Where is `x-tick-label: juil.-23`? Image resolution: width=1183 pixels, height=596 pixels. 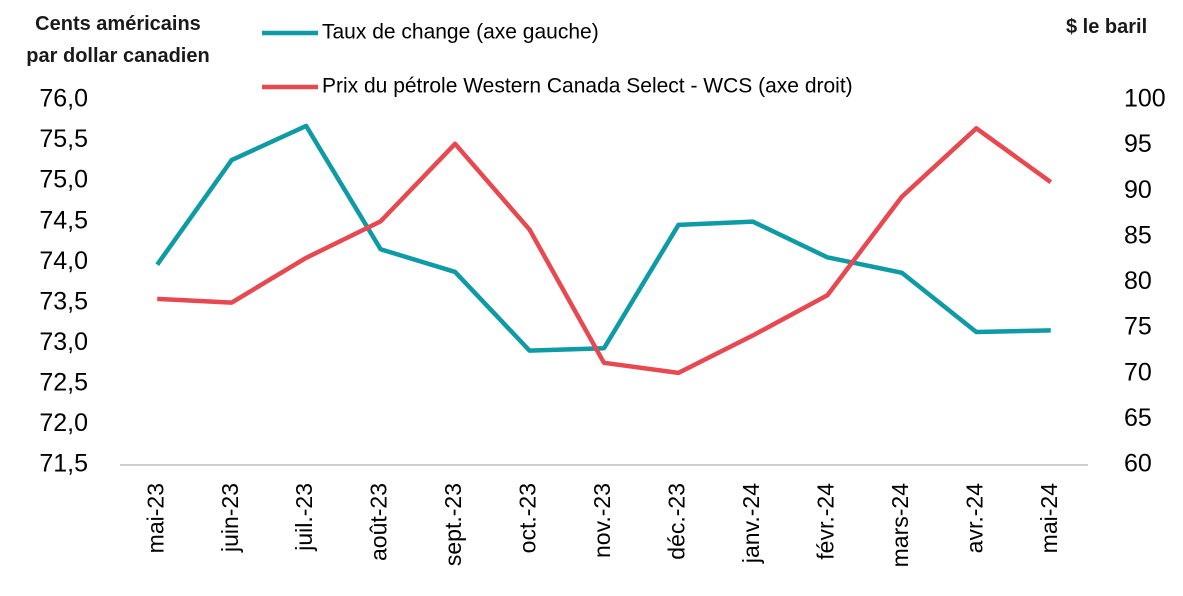
x-tick-label: juil.-23 is located at coordinates (304, 517).